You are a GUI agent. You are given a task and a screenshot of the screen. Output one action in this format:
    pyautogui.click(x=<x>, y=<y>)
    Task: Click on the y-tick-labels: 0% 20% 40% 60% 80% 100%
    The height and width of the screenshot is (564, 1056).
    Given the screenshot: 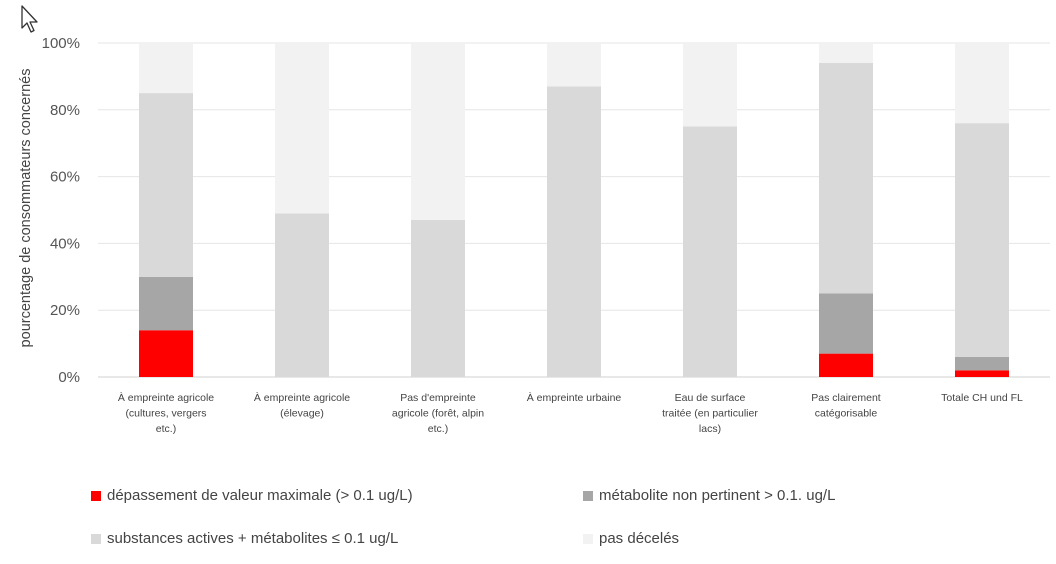 What is the action you would take?
    pyautogui.click(x=61, y=210)
    